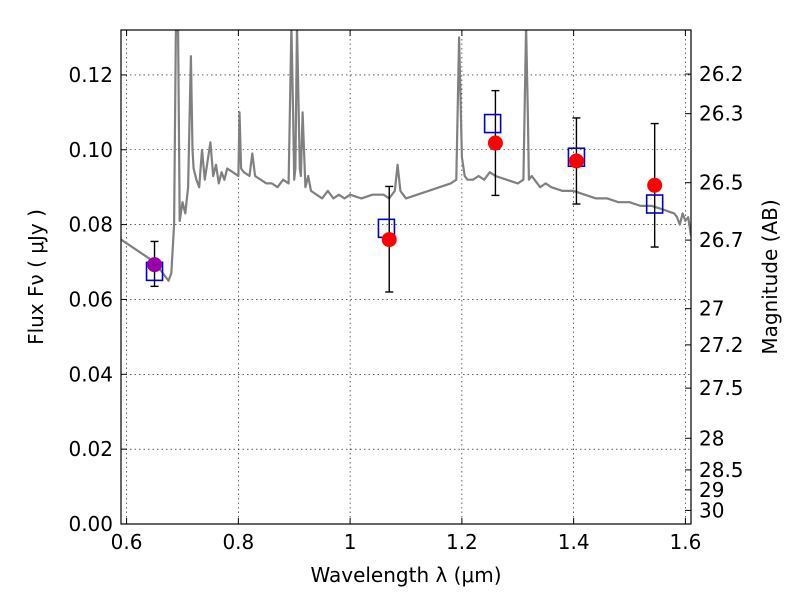  I want to click on magnitude-tick-label: 28, so click(711, 438).